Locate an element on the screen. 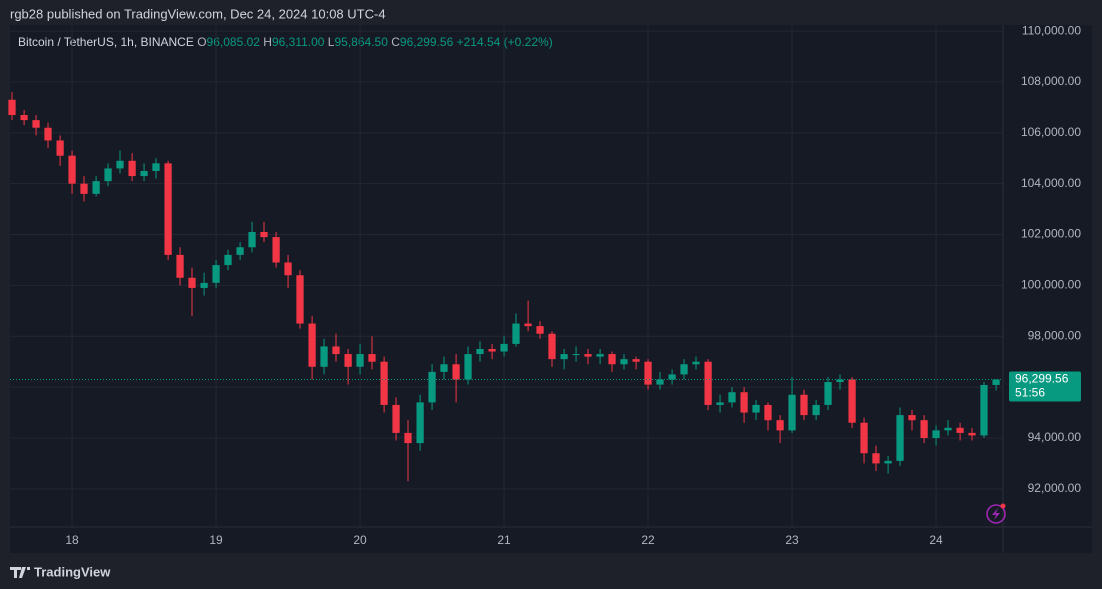 This screenshot has width=1102, height=589. brand-logo is located at coordinates (20, 572).